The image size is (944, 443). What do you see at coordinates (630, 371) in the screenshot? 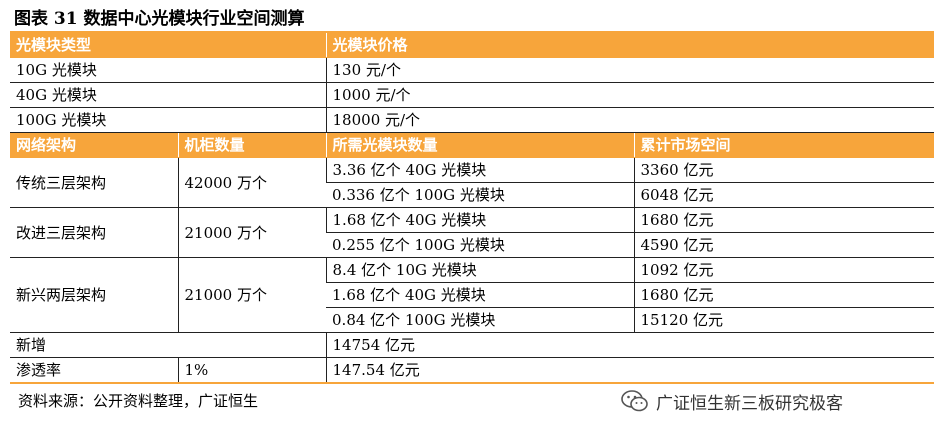
I see `penetration-value: 147.54 亿元` at bounding box center [630, 371].